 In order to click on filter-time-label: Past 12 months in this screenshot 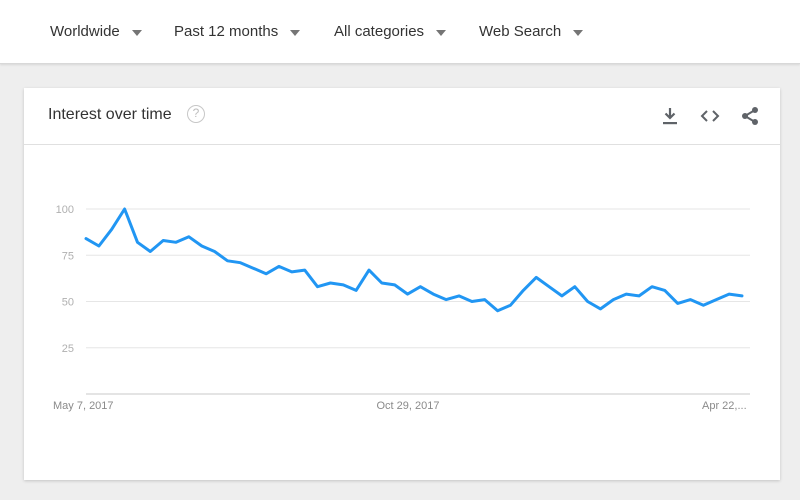, I will do `click(226, 31)`.